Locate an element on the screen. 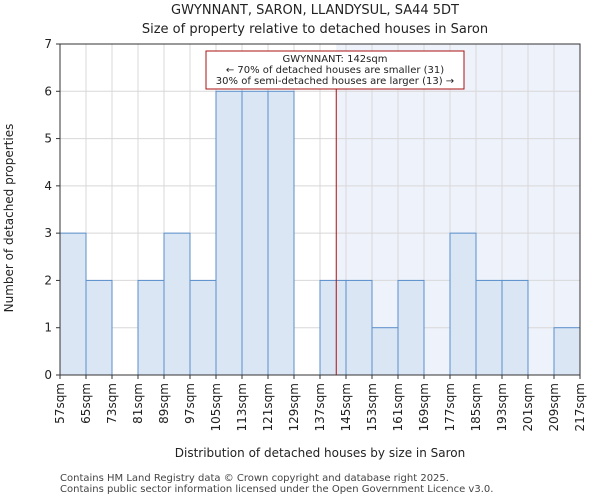  annotation-line-1: GWYNNANT: 142sqm is located at coordinates (335, 59).